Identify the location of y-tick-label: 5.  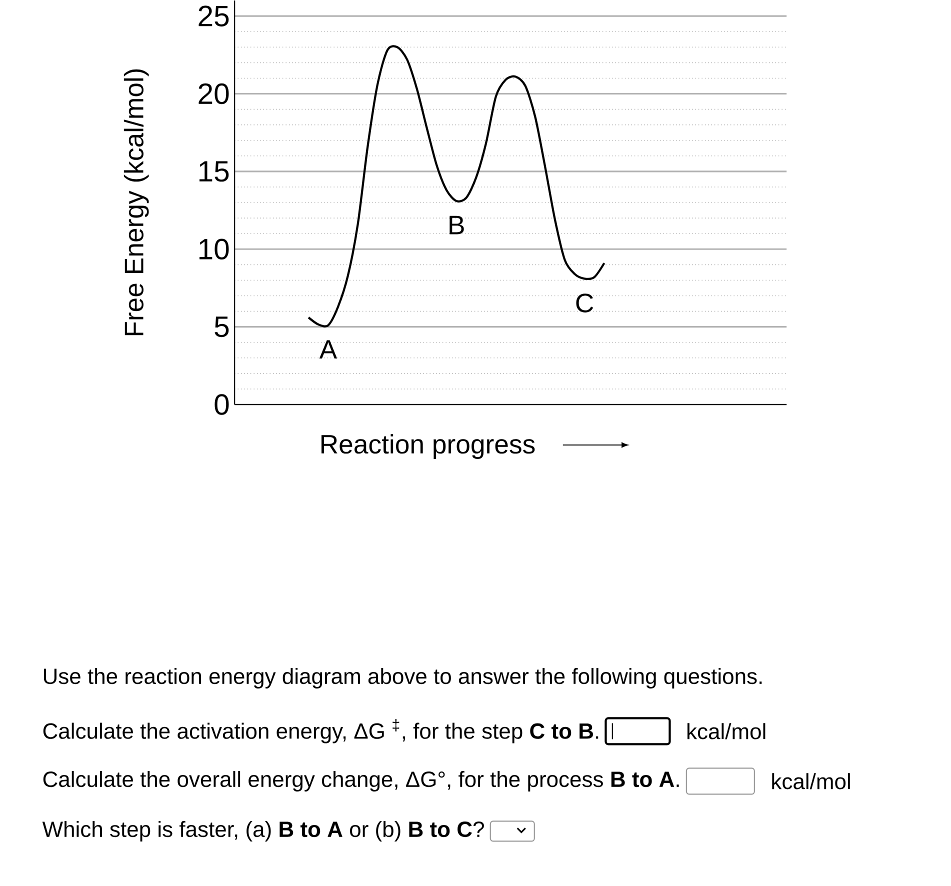
(221, 326).